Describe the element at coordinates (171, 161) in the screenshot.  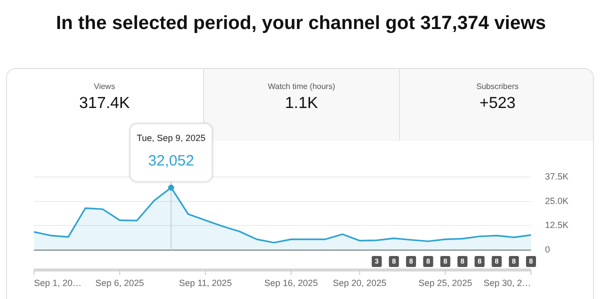
I see `annotation: 32,052` at that location.